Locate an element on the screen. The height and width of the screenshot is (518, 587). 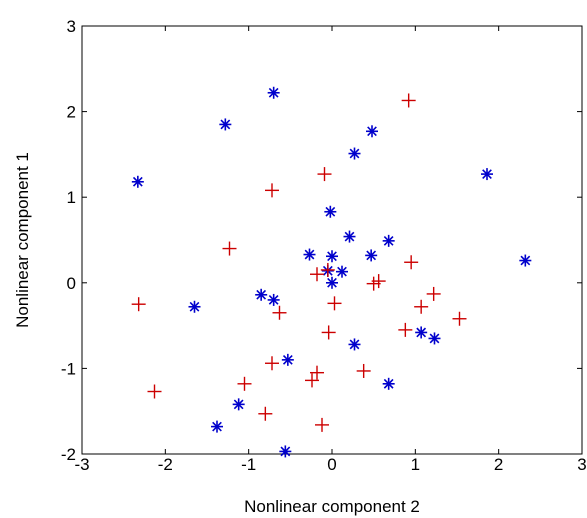
x-tick-label: 3 is located at coordinates (581, 464).